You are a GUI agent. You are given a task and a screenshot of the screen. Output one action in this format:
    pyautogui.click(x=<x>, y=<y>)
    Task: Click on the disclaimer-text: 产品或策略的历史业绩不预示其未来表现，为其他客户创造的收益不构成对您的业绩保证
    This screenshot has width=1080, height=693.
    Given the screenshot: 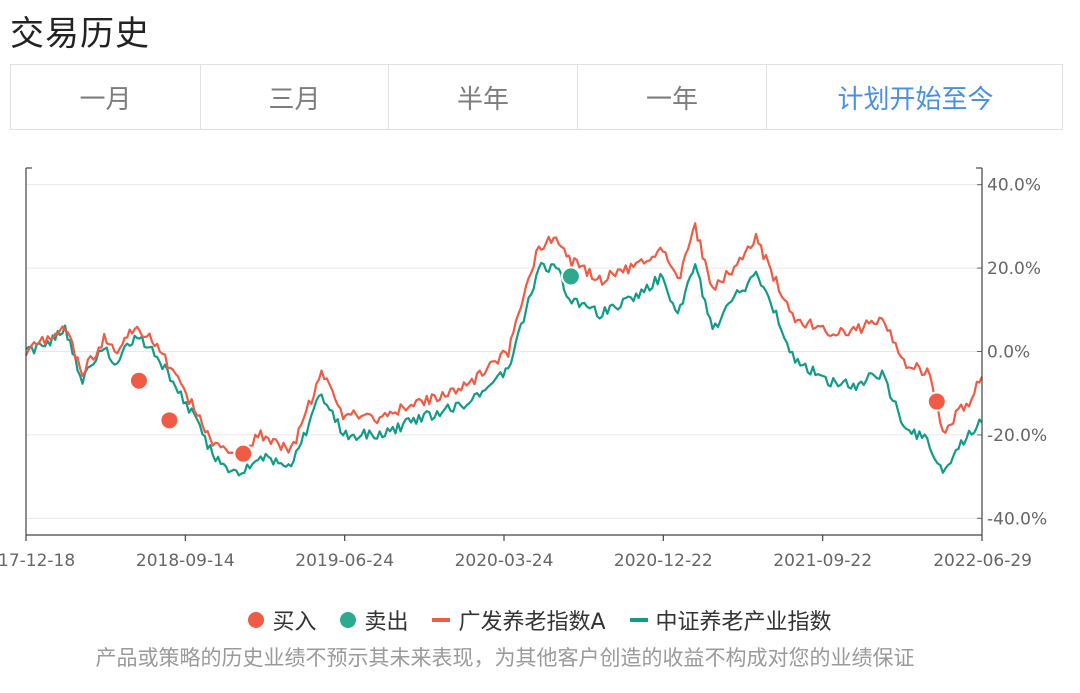 What is the action you would take?
    pyautogui.click(x=505, y=658)
    